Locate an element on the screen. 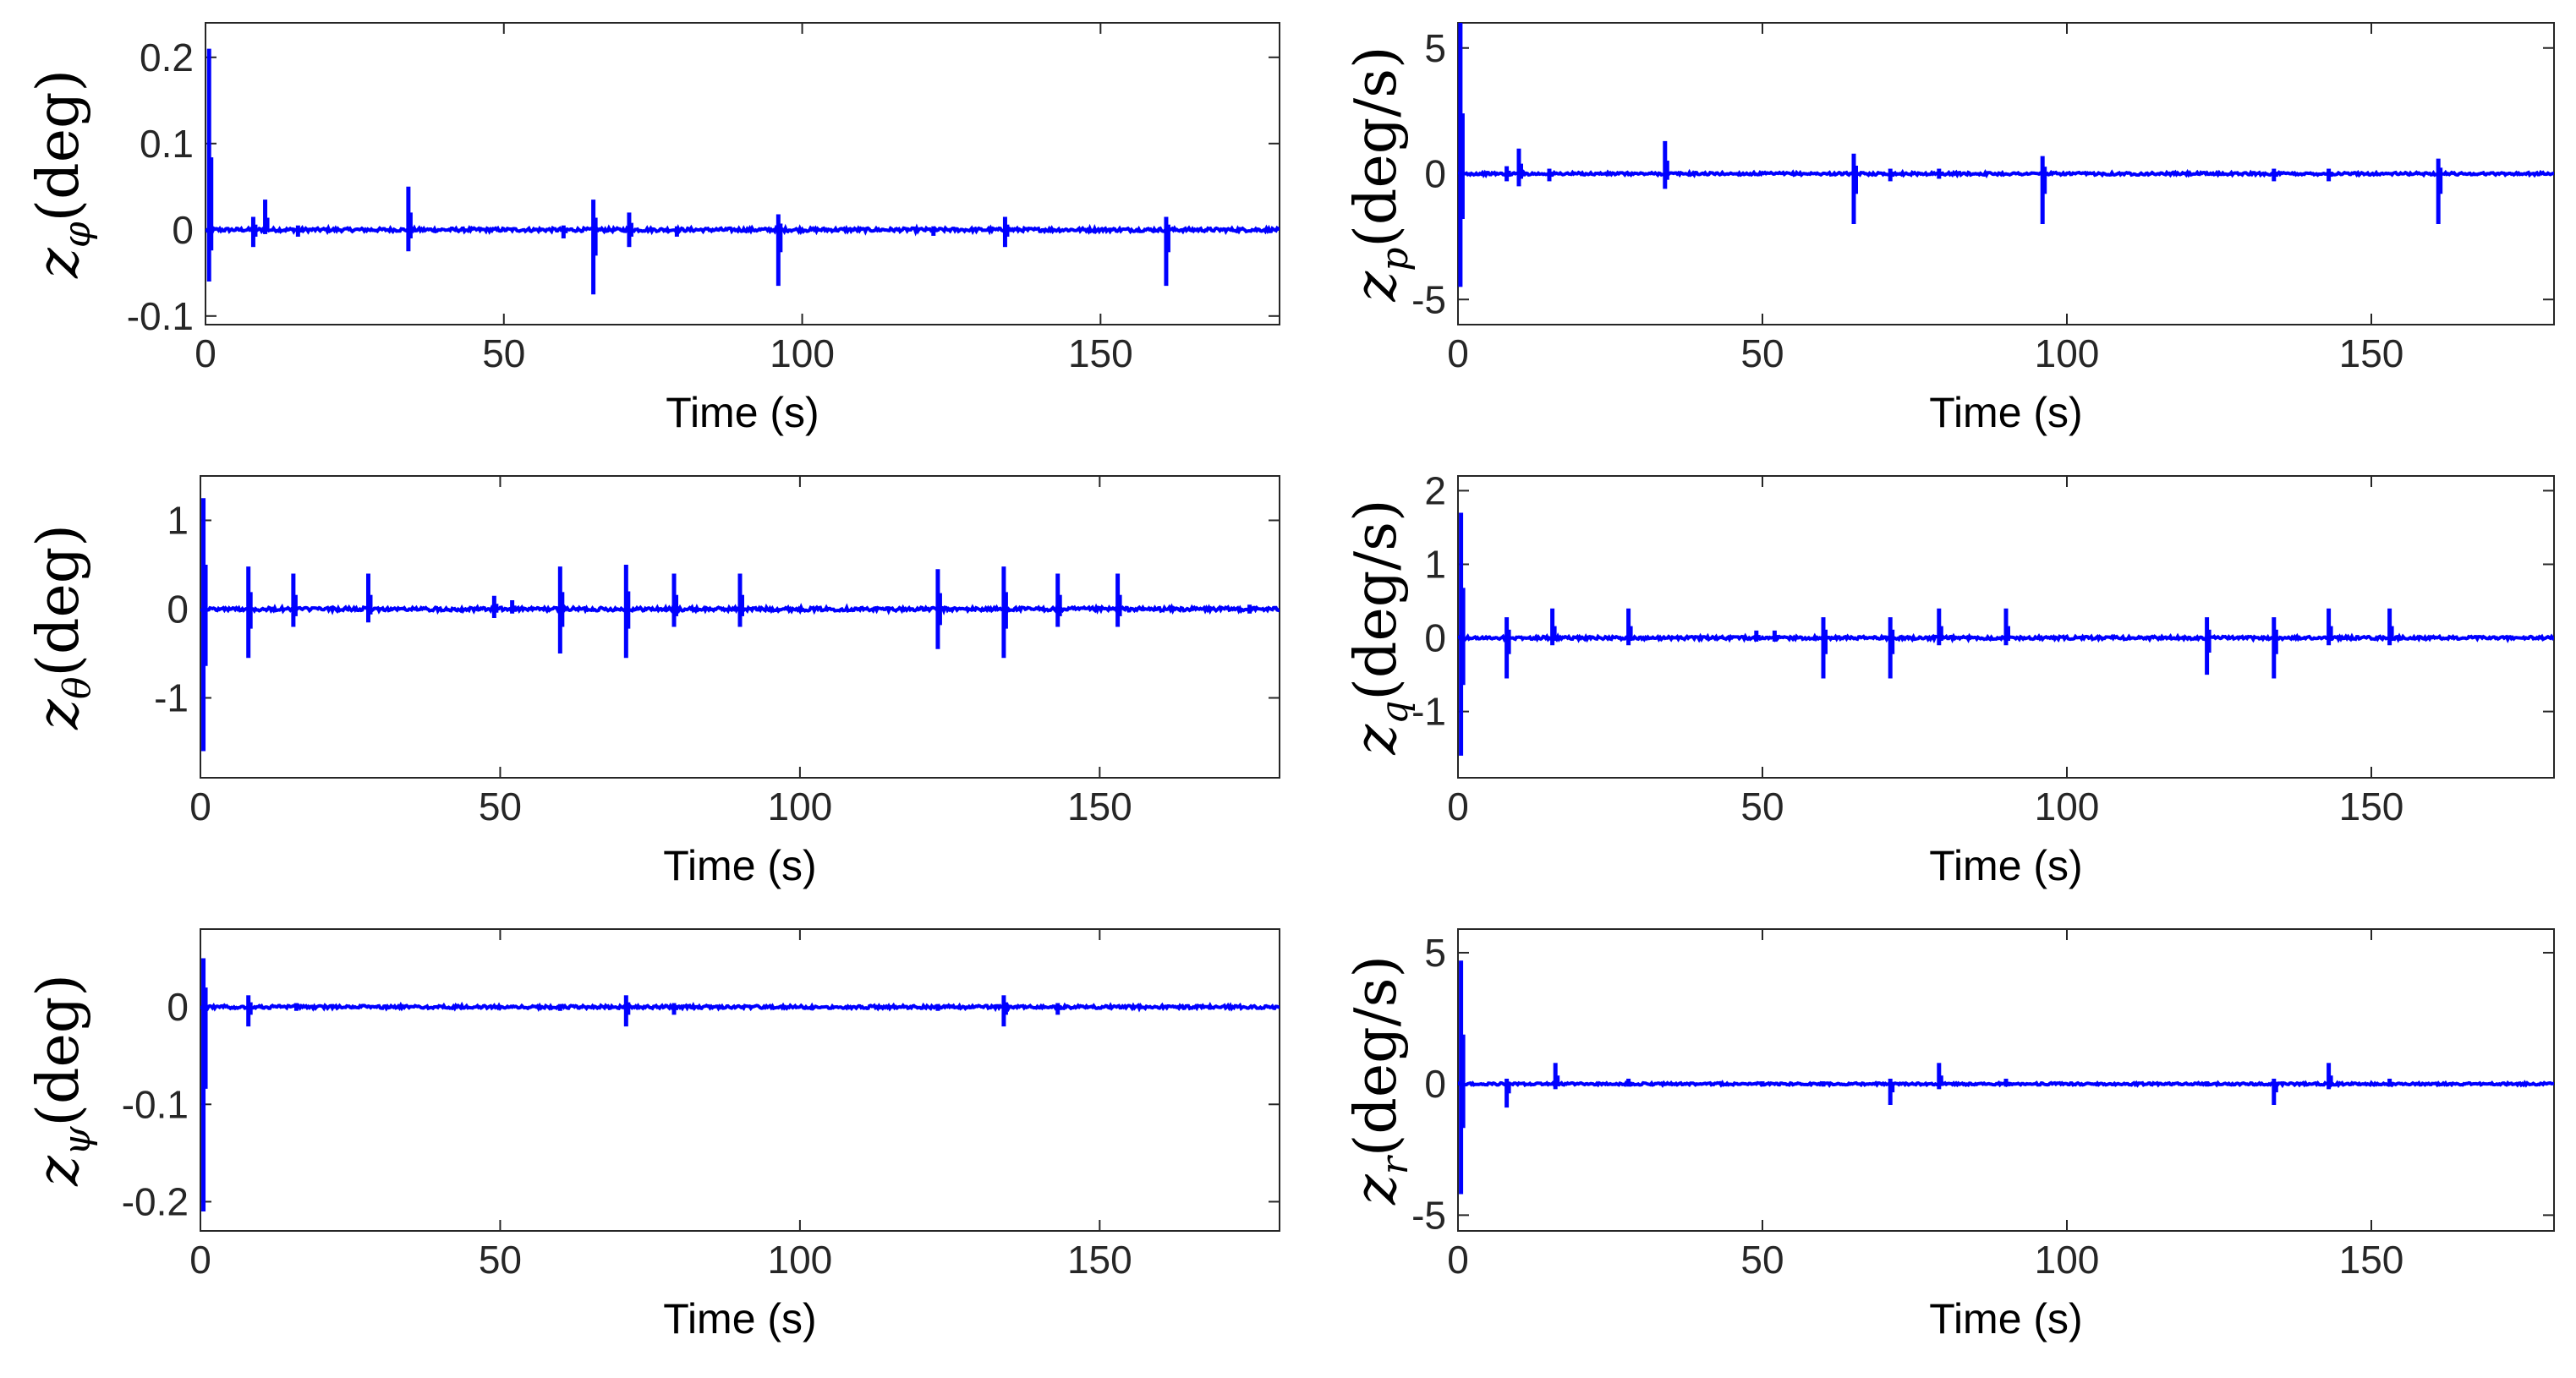 The width and height of the screenshot is (2576, 1378). y-axis-label: zφ(deg) is located at coordinates (62, 174).